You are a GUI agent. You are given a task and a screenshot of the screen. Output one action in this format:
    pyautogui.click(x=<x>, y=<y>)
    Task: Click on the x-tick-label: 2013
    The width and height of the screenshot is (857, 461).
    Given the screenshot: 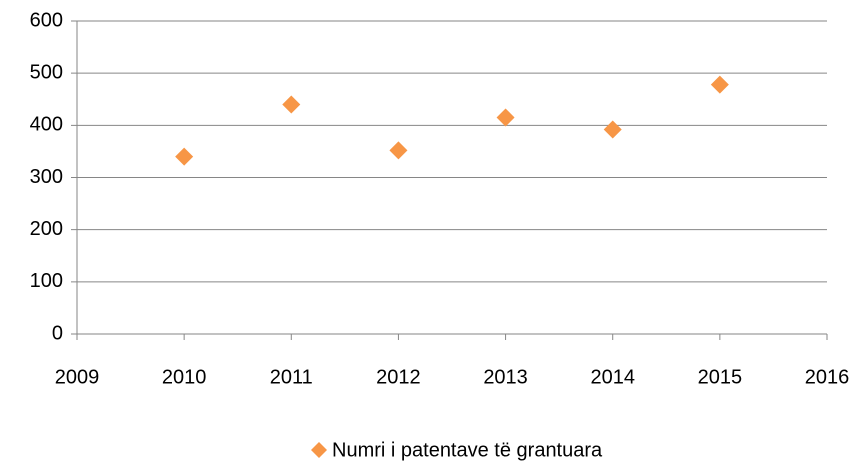 What is the action you would take?
    pyautogui.click(x=505, y=377)
    